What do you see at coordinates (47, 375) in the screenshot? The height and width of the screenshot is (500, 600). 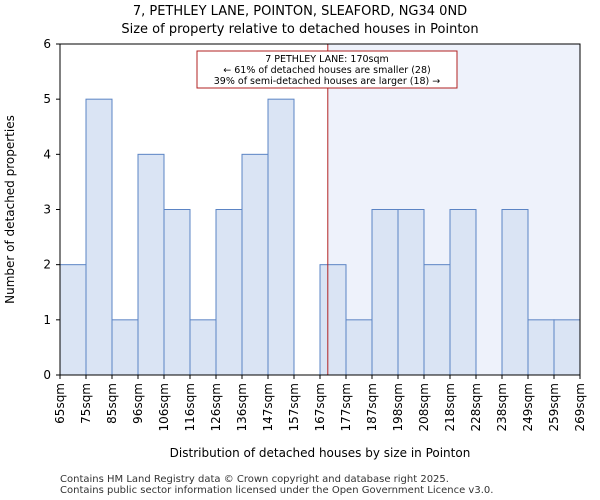 I see `y-tick-label: 0` at bounding box center [47, 375].